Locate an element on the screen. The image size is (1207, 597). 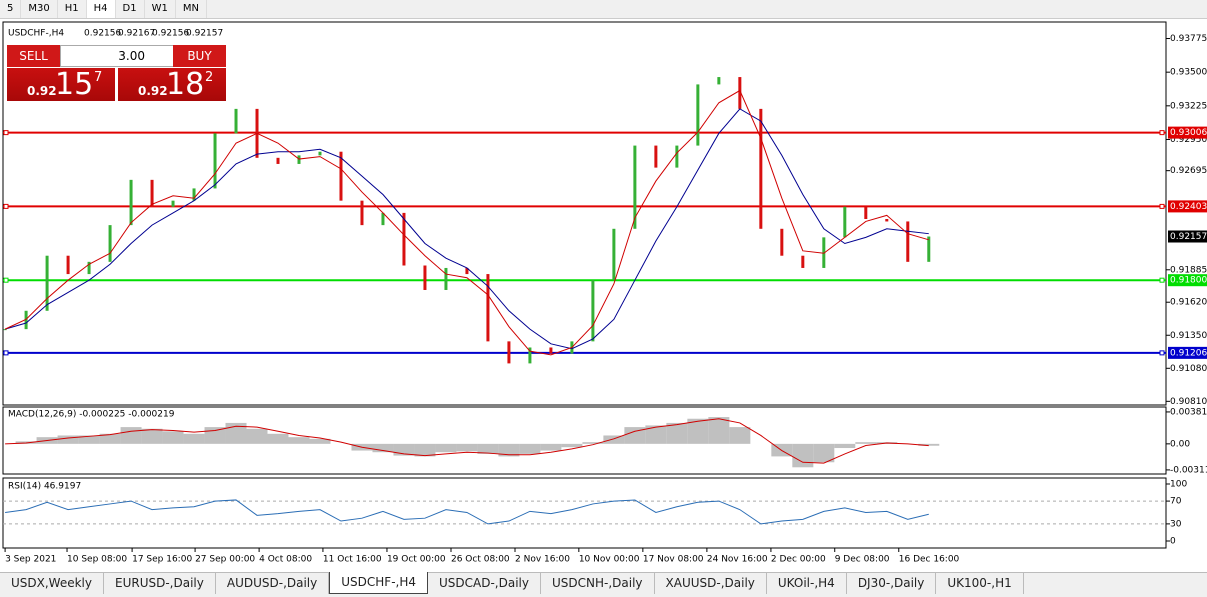
y-tick-label: 0 is located at coordinates (1173, 541).